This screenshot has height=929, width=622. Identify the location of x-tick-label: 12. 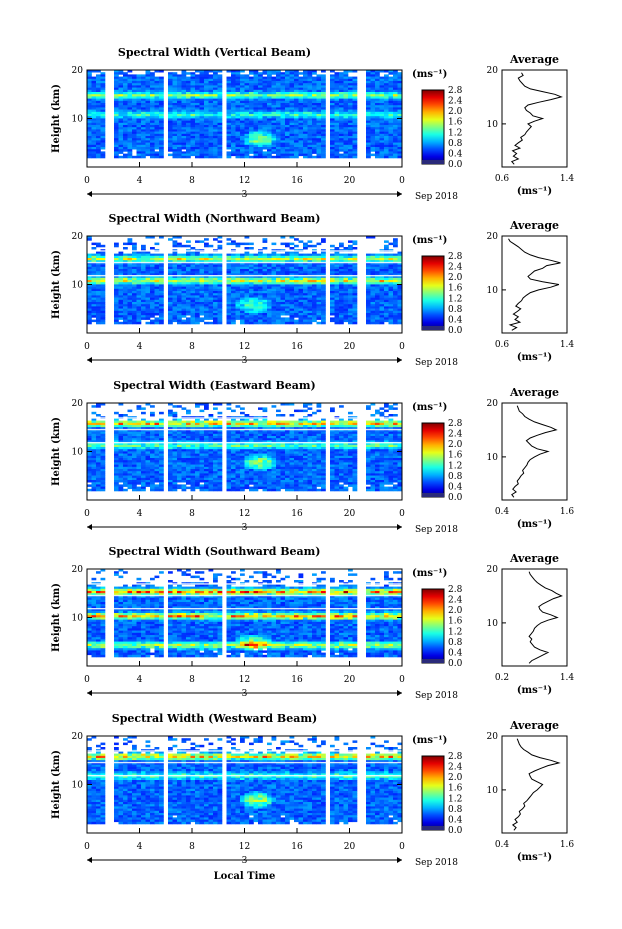
(244, 514).